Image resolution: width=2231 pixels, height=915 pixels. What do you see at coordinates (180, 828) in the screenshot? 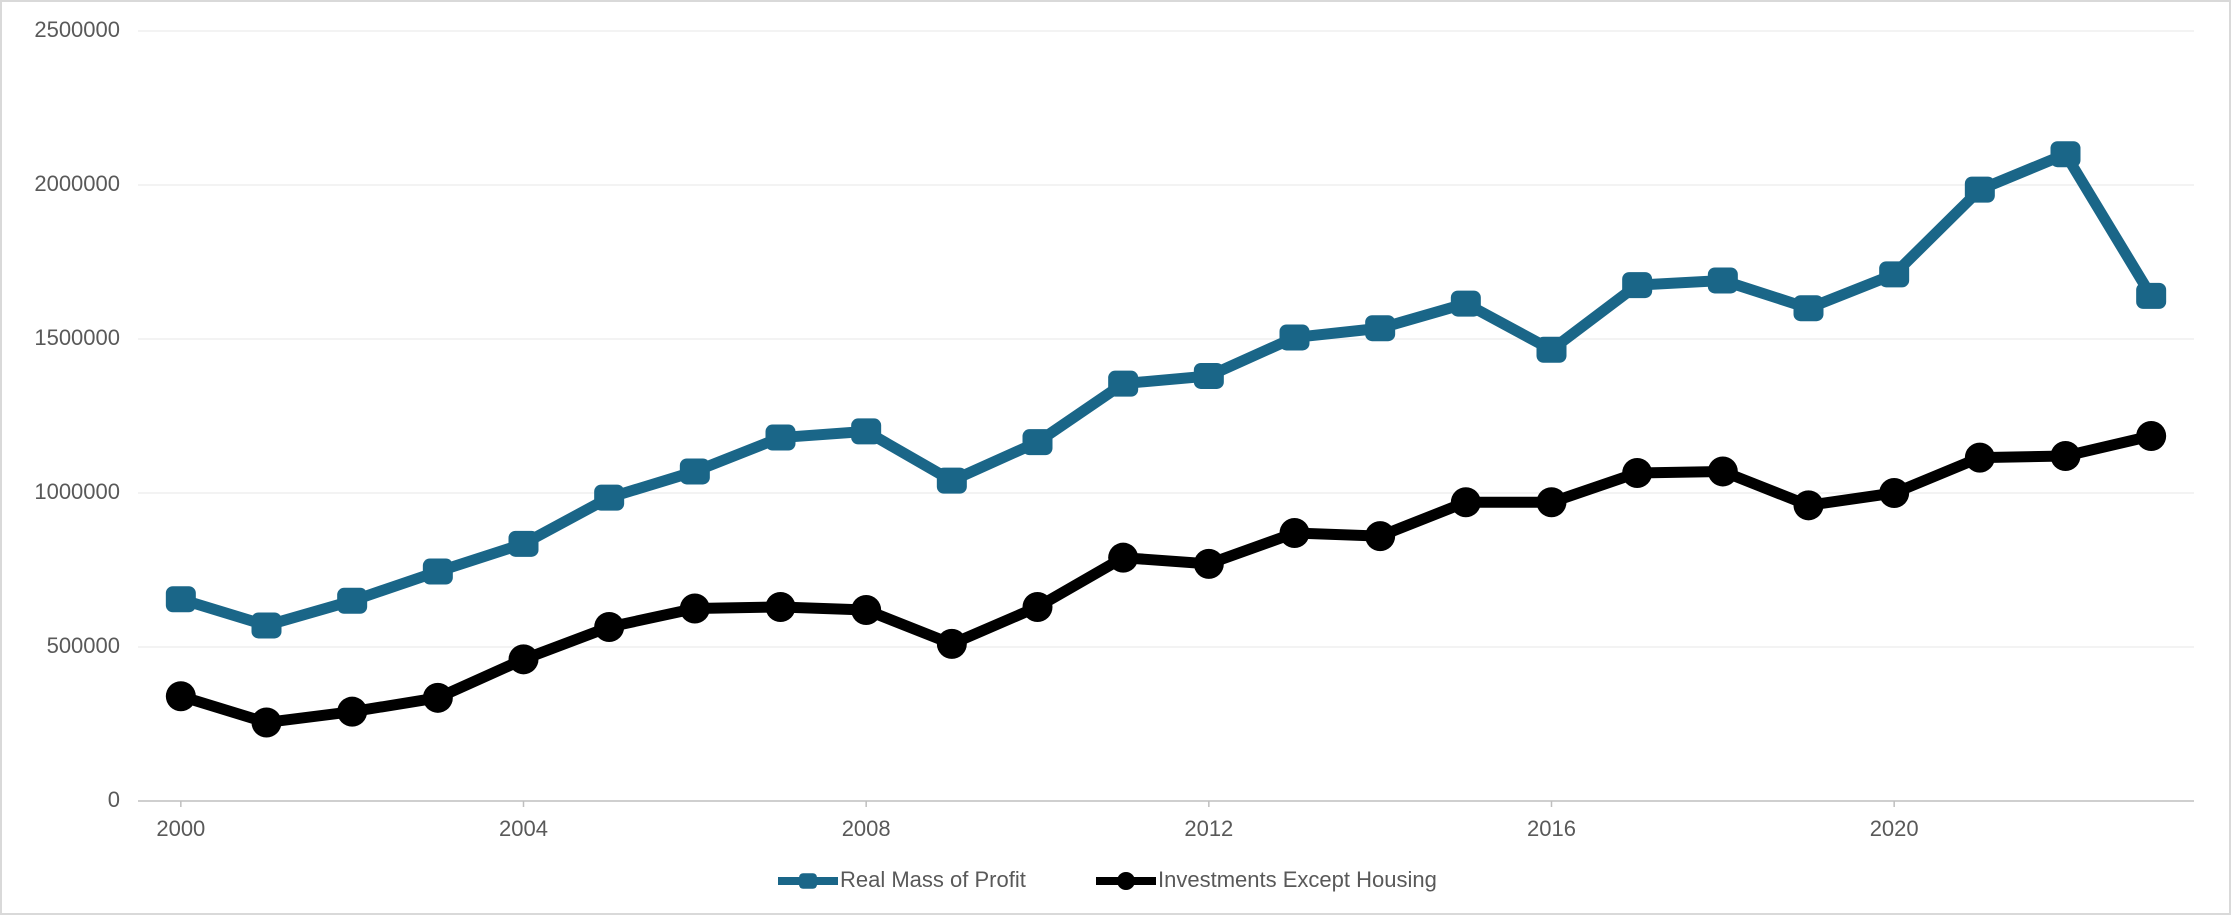
I see `x-tick-label: 2000` at bounding box center [180, 828].